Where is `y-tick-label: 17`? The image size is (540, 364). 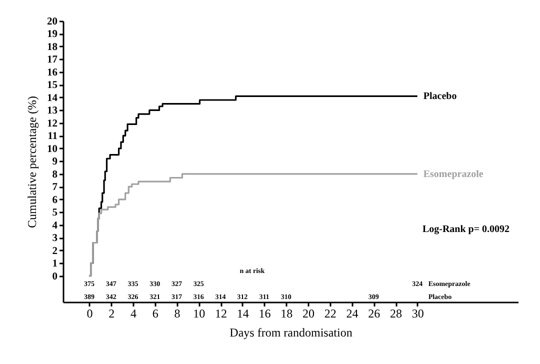
y-tick-label: 17 is located at coordinates (52, 60).